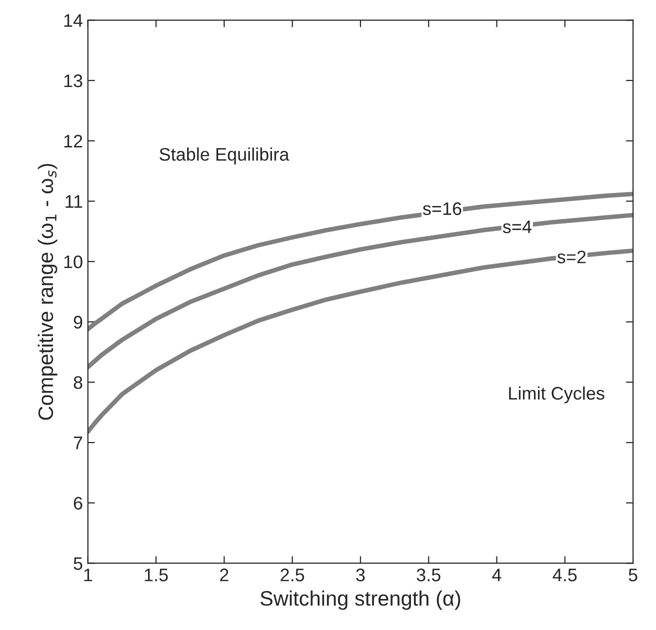 The width and height of the screenshot is (656, 630). What do you see at coordinates (517, 227) in the screenshot?
I see `annotation: s=4` at bounding box center [517, 227].